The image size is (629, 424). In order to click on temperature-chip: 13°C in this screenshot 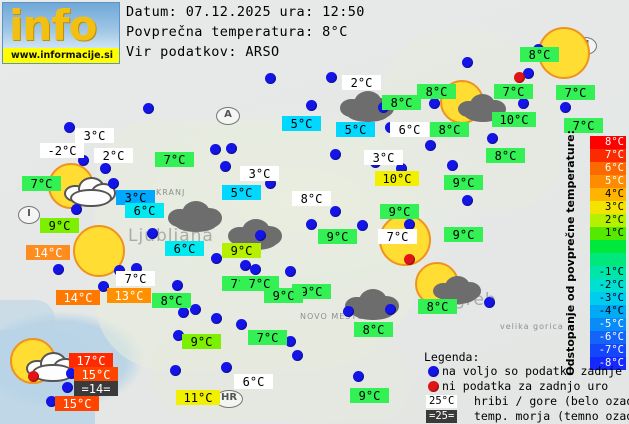, I will do `click(129, 295)`.